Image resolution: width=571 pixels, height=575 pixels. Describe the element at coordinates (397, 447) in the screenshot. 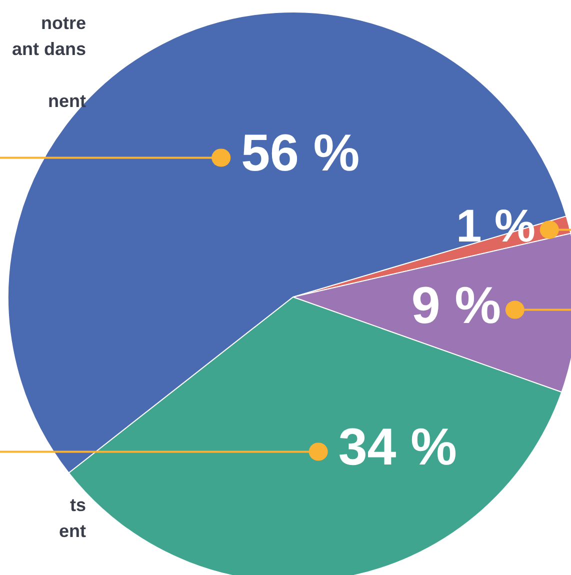

I see `data-label: 34 %` at that location.